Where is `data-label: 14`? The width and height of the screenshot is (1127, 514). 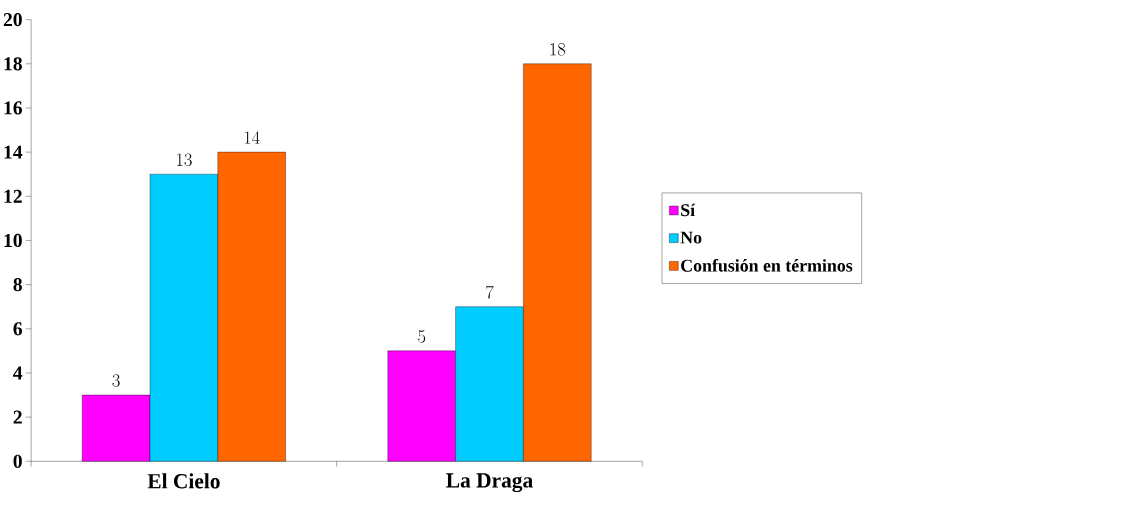
data-label: 14 is located at coordinates (252, 137).